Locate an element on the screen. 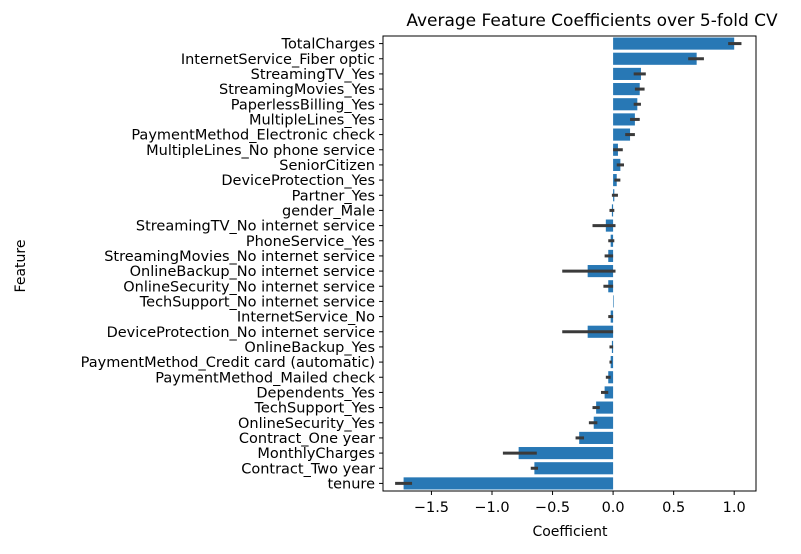 The image size is (801, 554). y-tick-label-25: OnlineSecurity_Yes is located at coordinates (306, 424).